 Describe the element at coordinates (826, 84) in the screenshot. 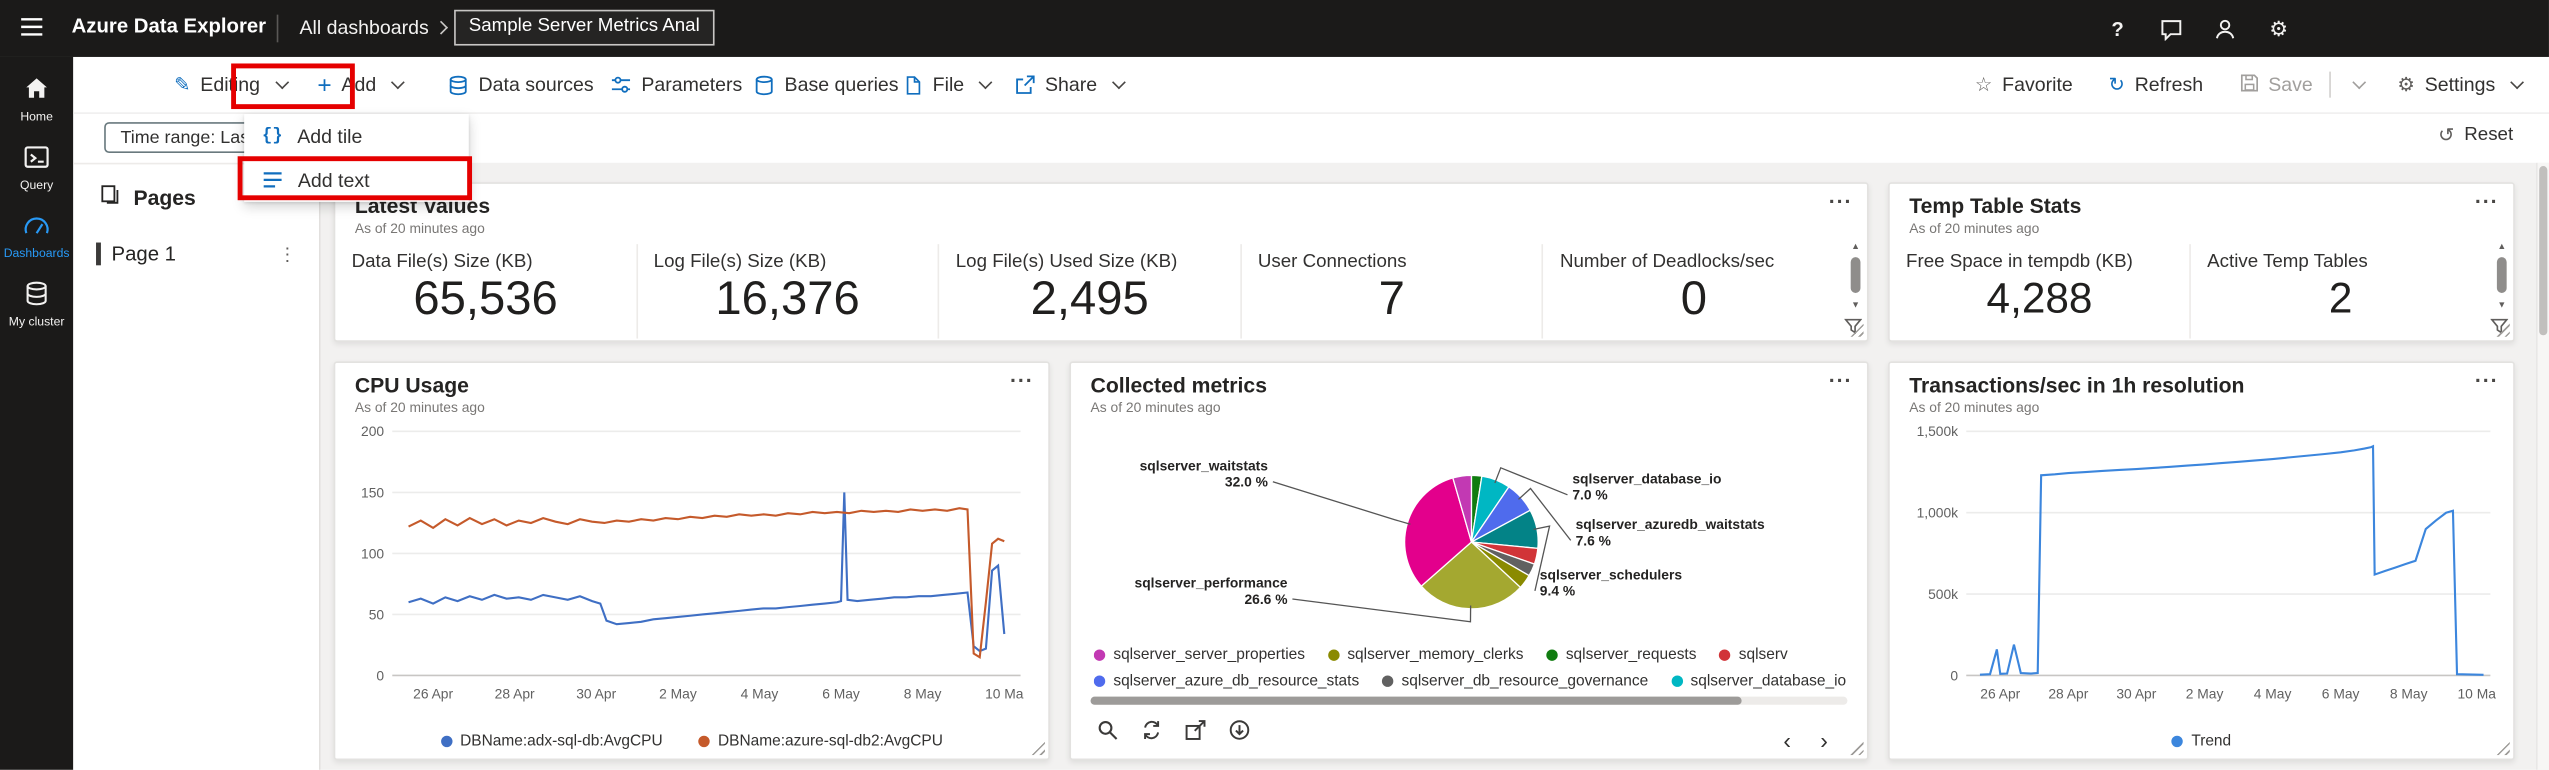

I see `base-queries-button: Base queries` at that location.